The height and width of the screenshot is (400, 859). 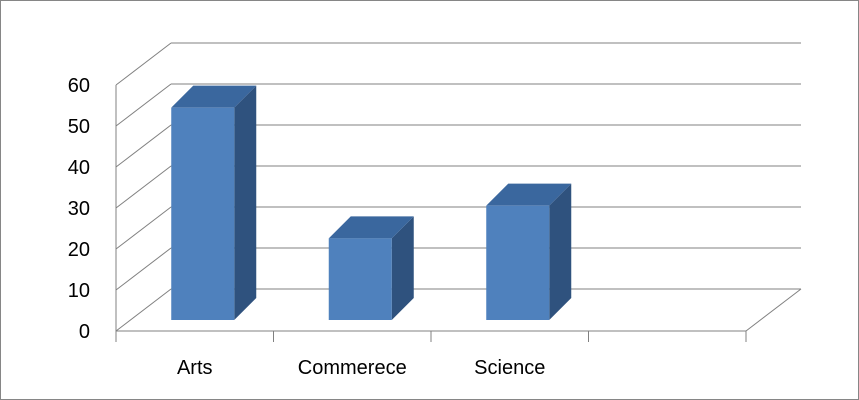 I want to click on y-tick-label-1: 10, so click(x=79, y=291).